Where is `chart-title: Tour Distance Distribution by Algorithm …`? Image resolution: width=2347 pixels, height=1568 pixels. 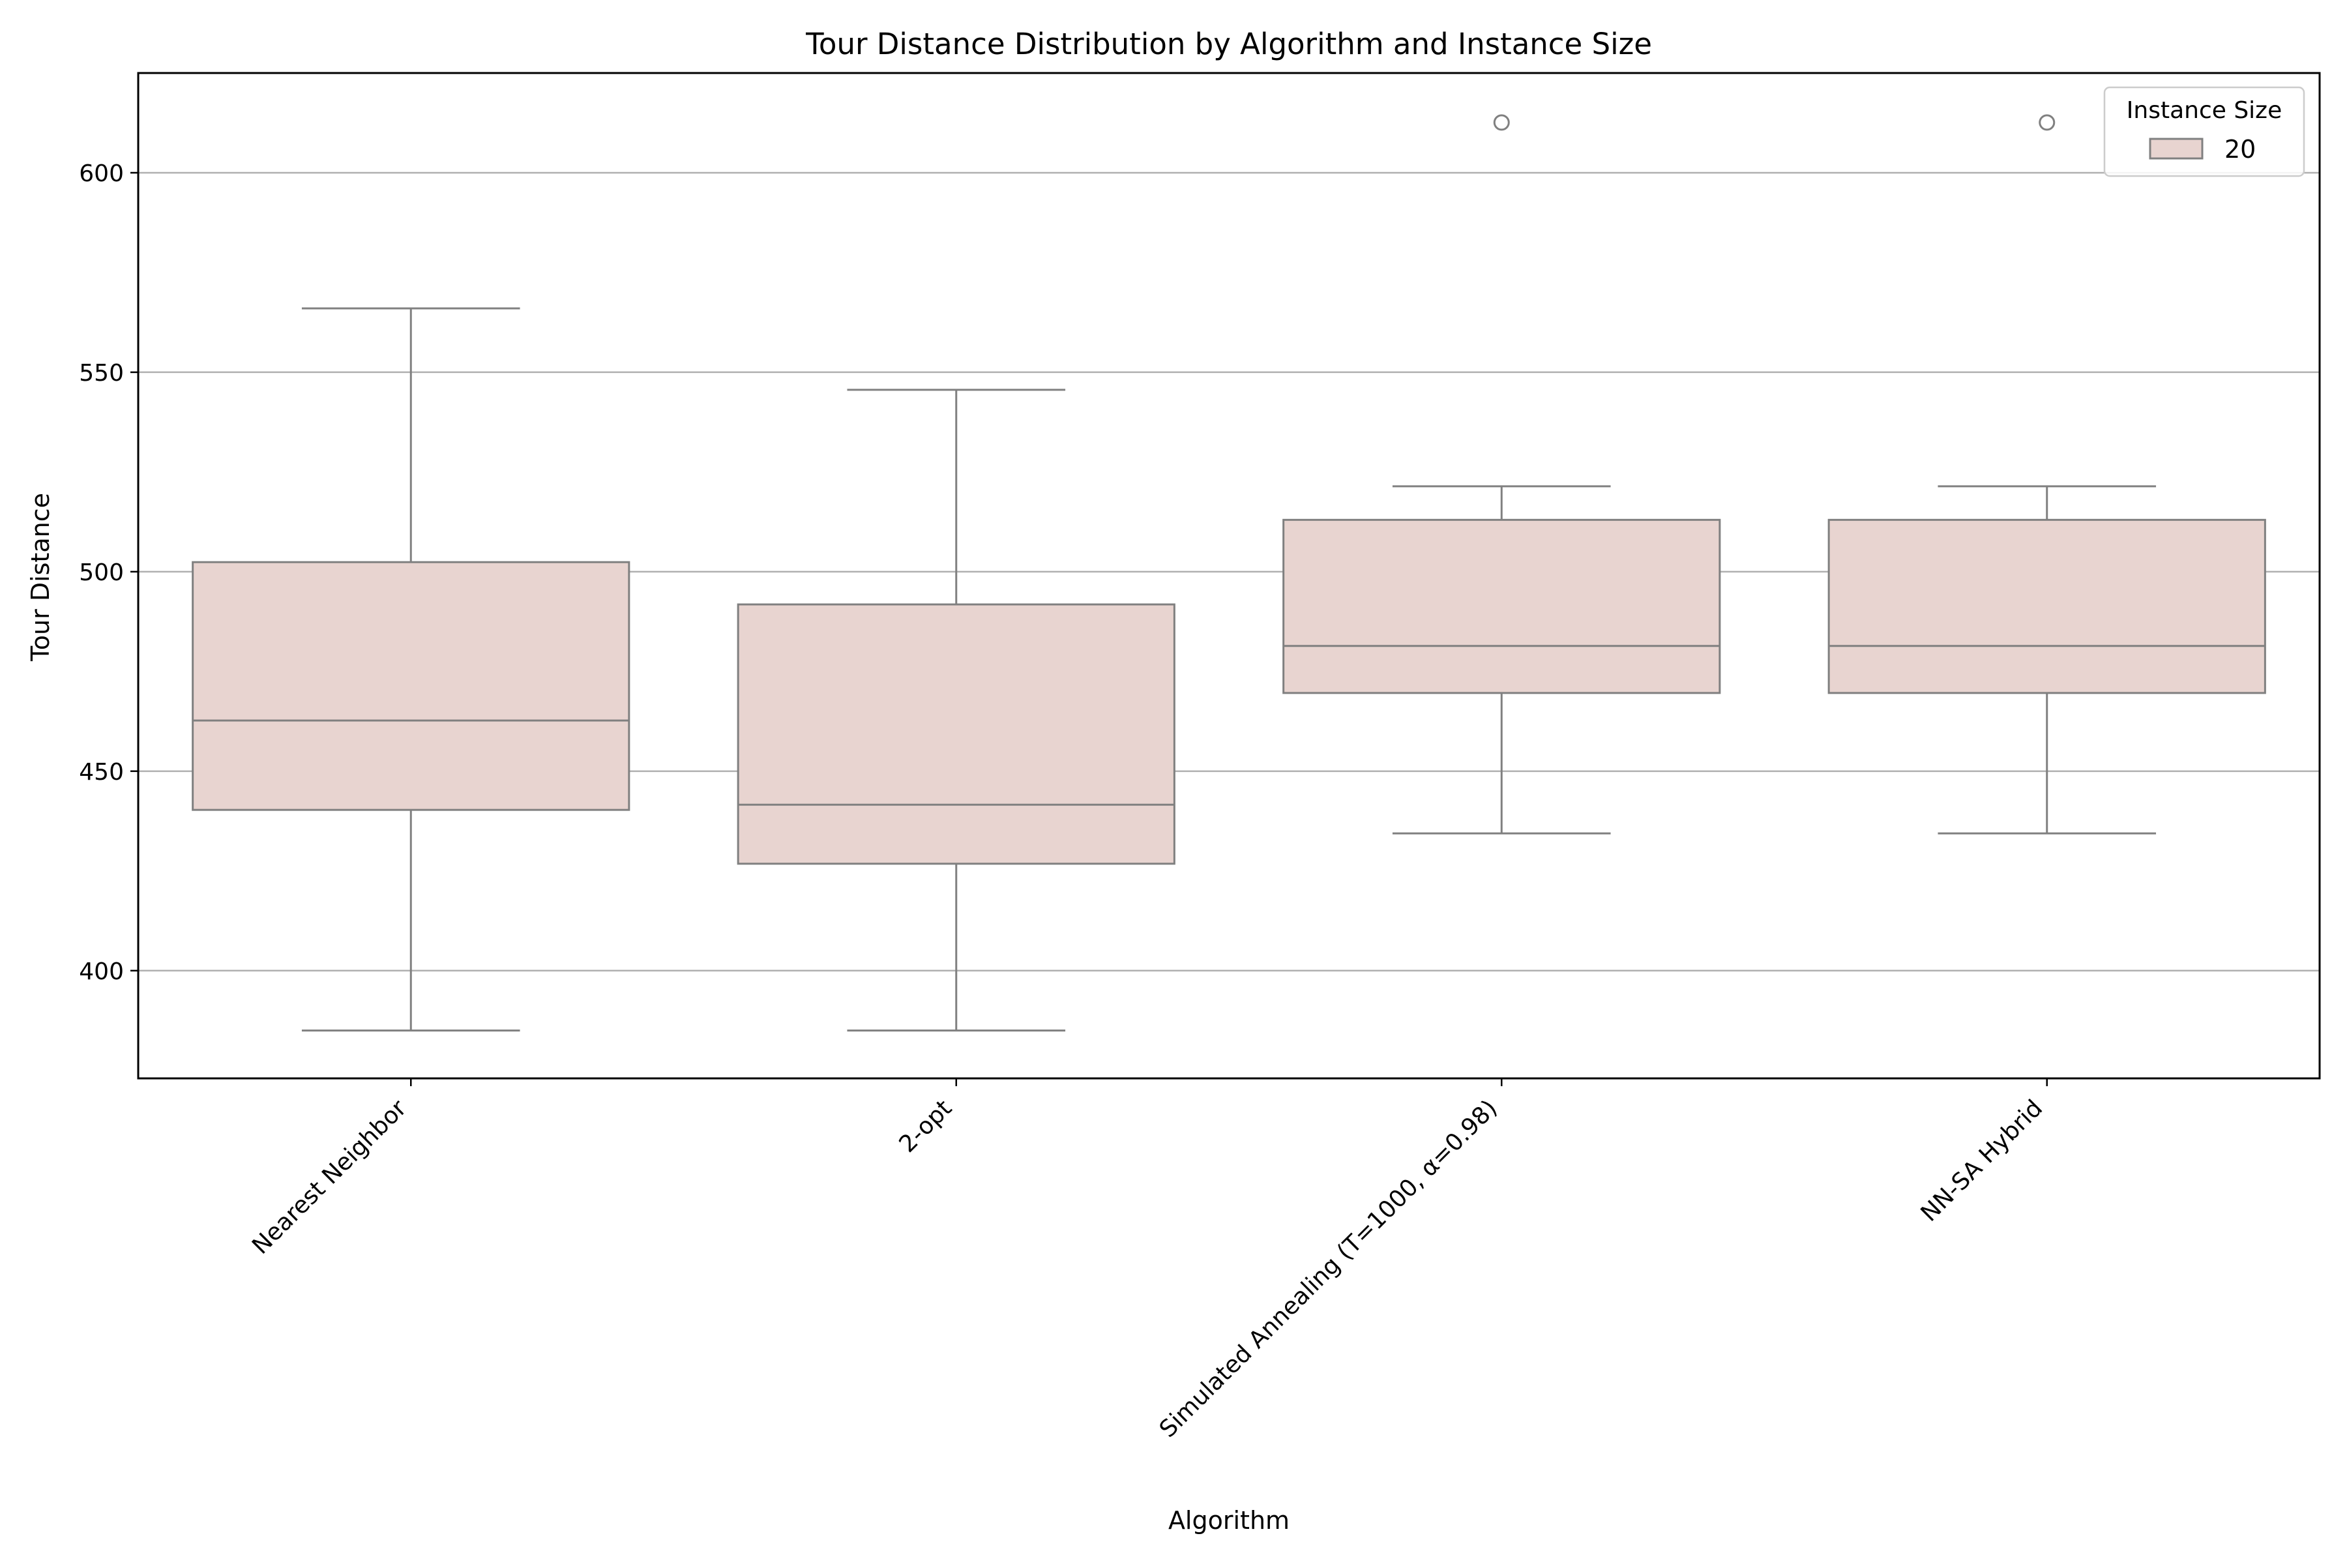
chart-title: Tour Distance Distribution by Algorithm … is located at coordinates (1228, 44).